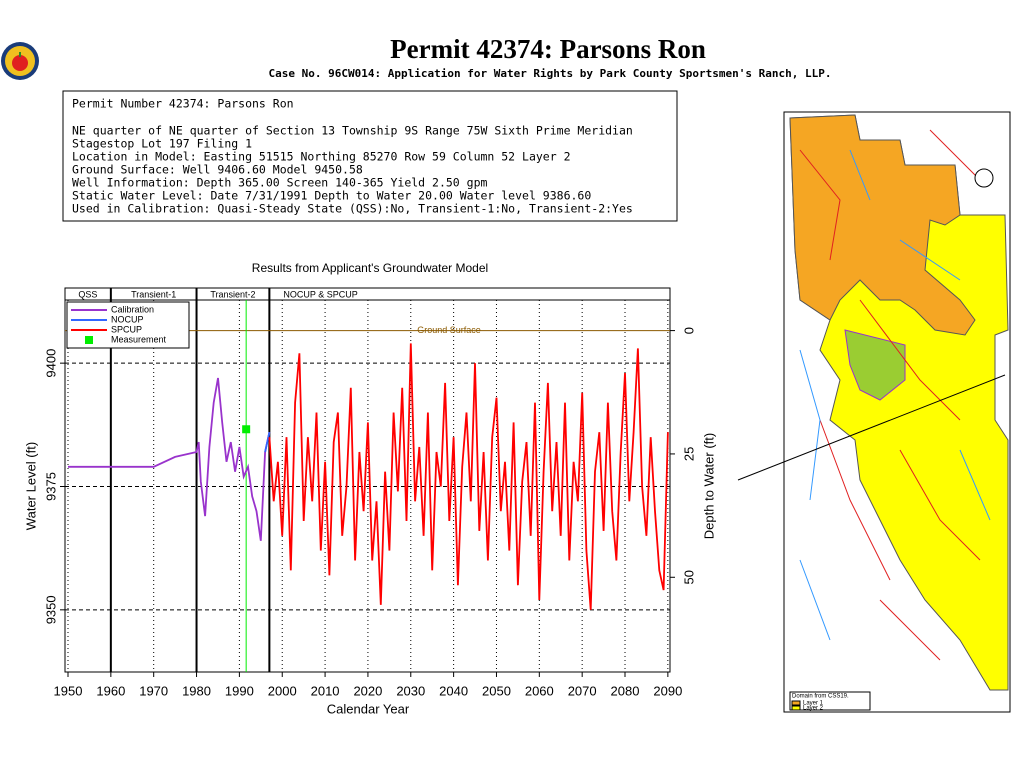 This screenshot has width=1024, height=768. Describe the element at coordinates (50, 363) in the screenshot. I see `y-tick-label: 9400` at that location.